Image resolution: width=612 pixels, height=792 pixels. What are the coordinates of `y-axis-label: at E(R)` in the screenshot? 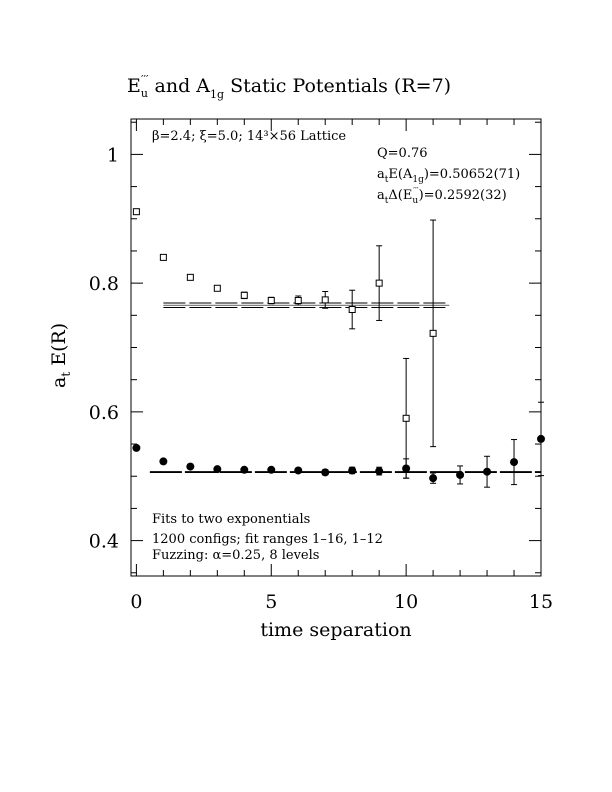 It's located at (60, 355).